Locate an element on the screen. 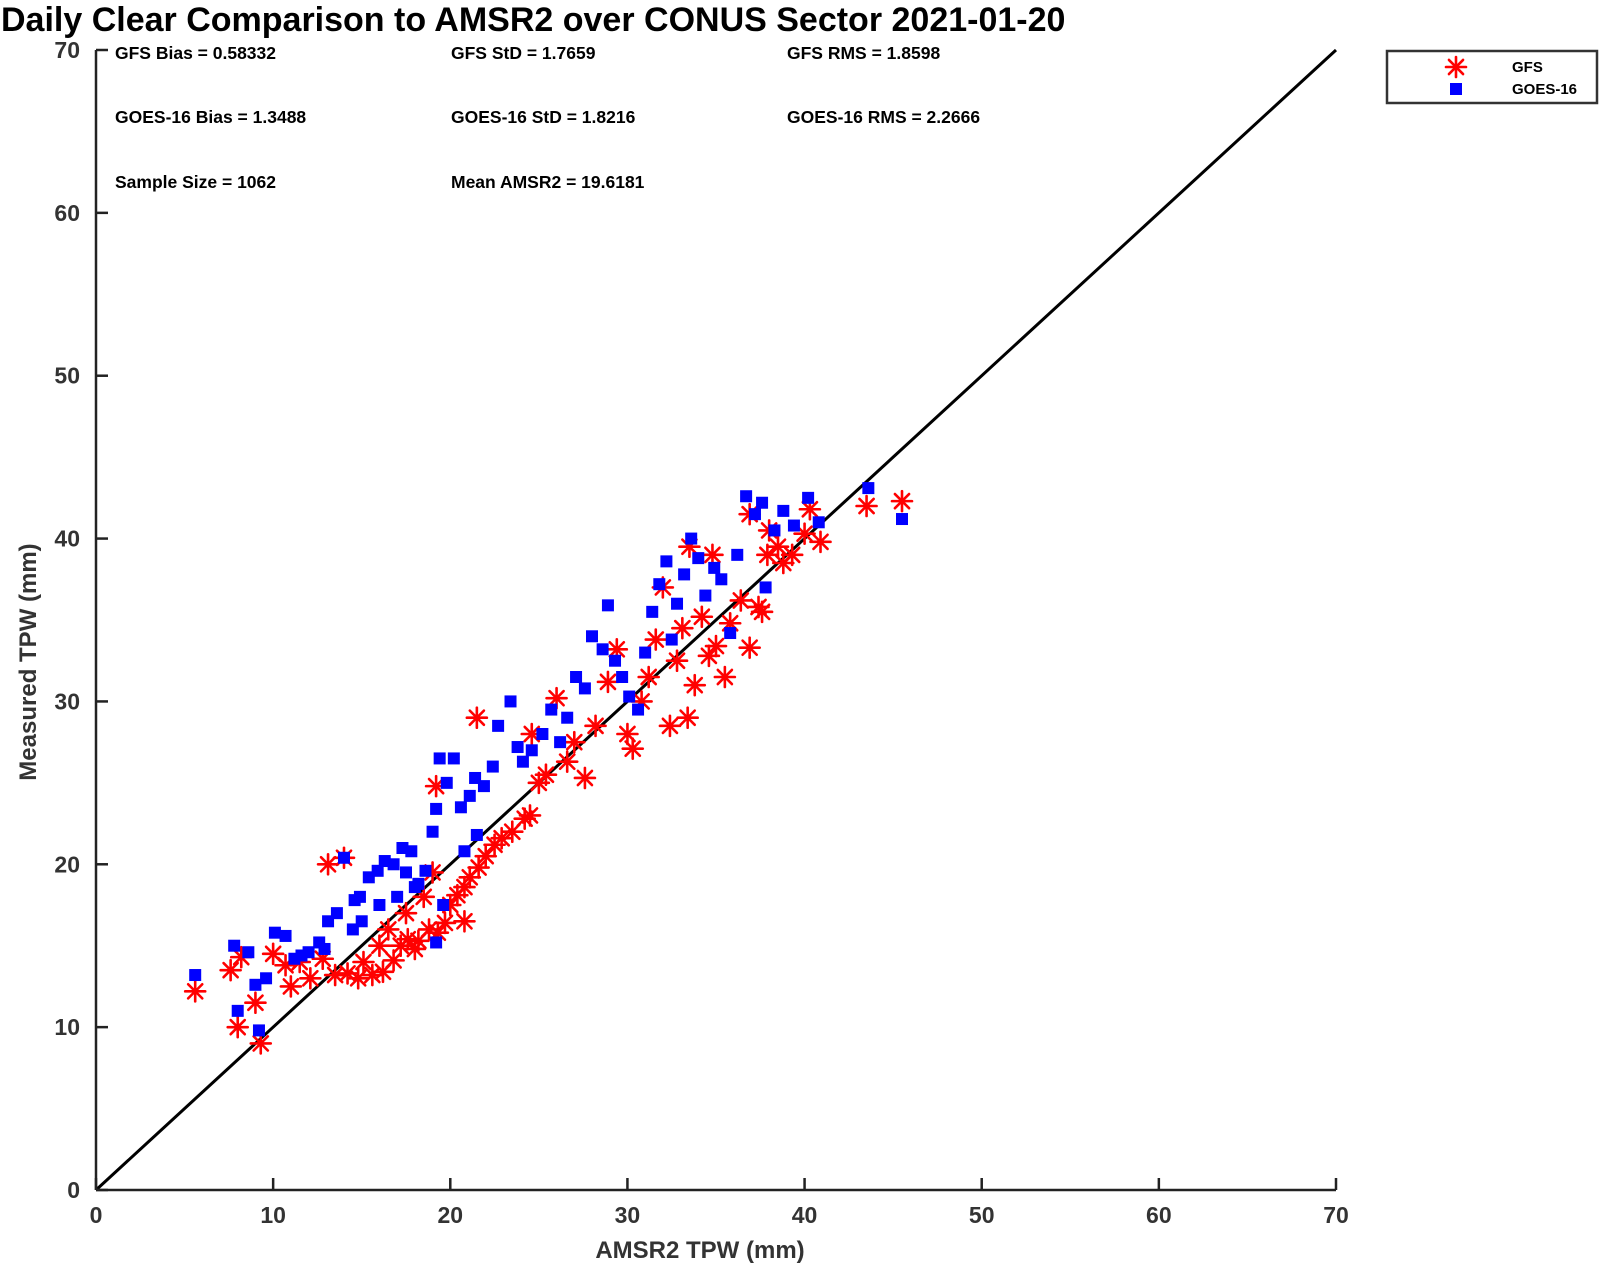  stat-gfs-std: GFS StD = 1.7659 is located at coordinates (523, 53).